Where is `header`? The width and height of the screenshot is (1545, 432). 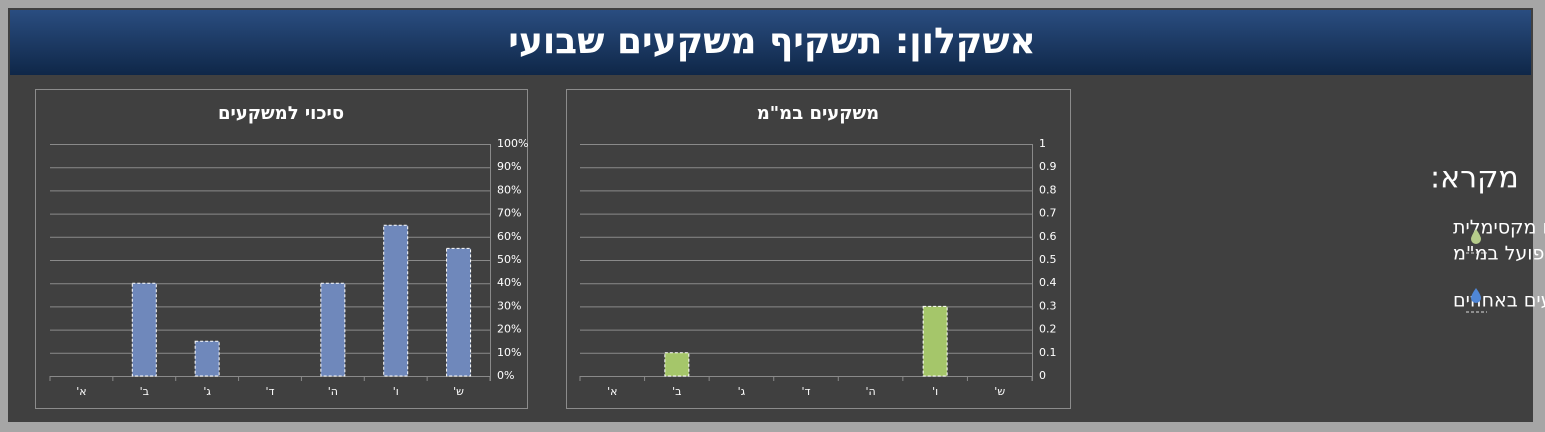
header is located at coordinates (770, 42).